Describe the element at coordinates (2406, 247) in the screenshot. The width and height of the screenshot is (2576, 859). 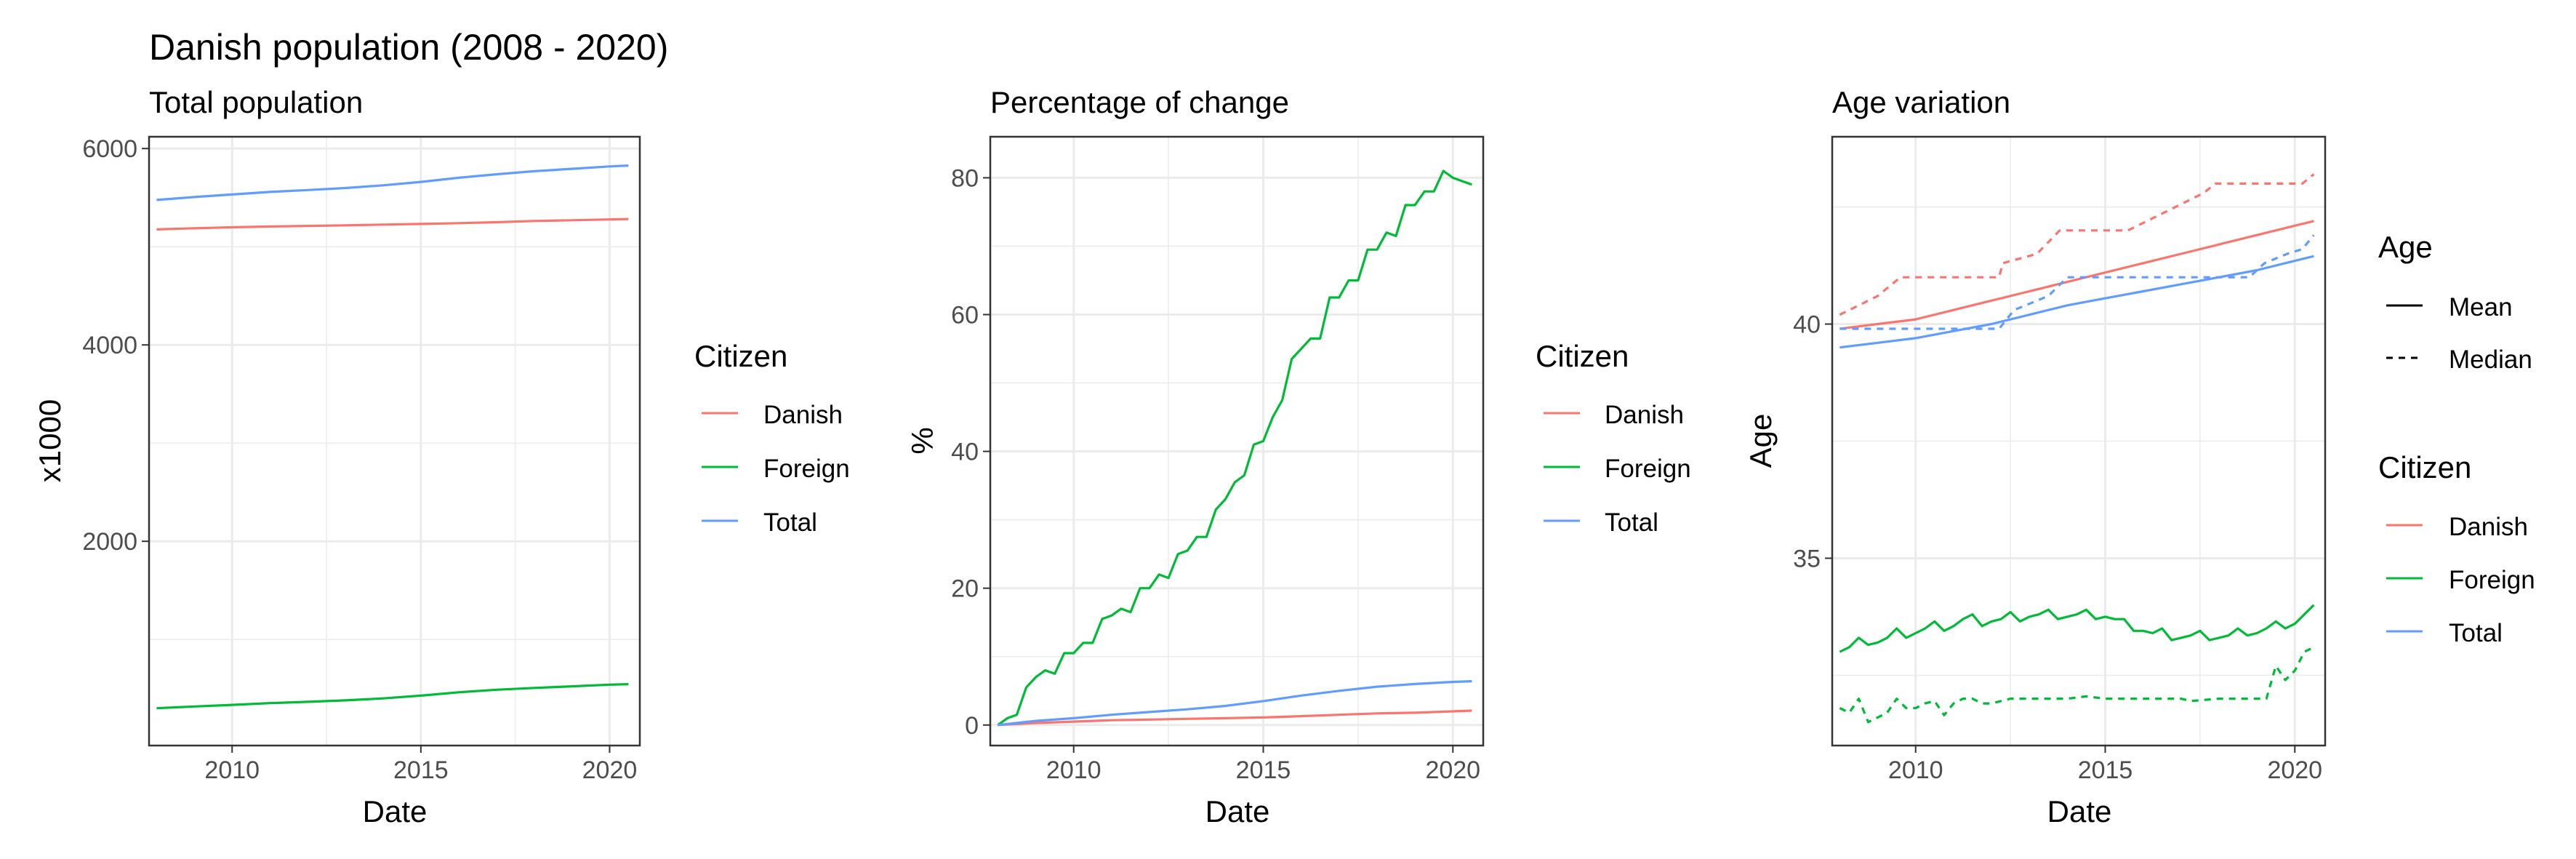
I see `legend-title: Age` at that location.